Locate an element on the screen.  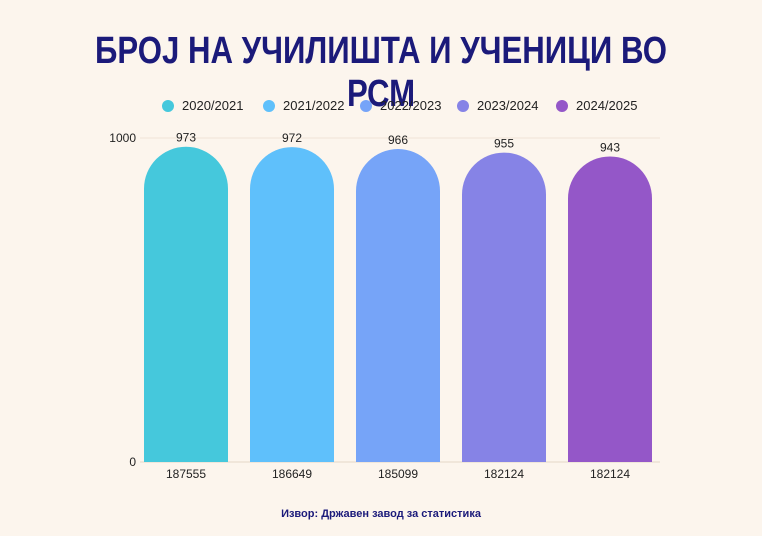
x-tick-label: 186649 is located at coordinates (292, 474).